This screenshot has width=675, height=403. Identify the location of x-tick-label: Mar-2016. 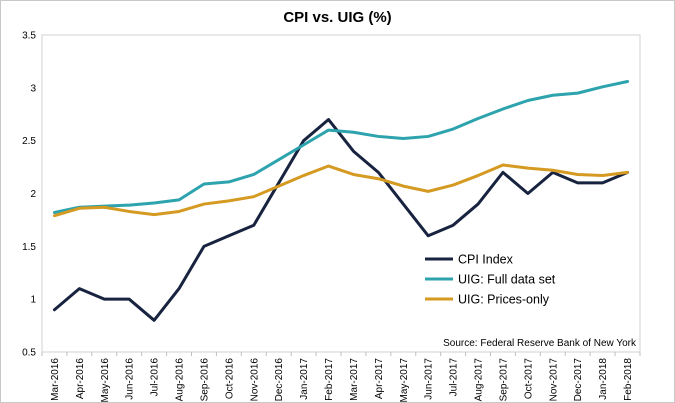
(55, 379).